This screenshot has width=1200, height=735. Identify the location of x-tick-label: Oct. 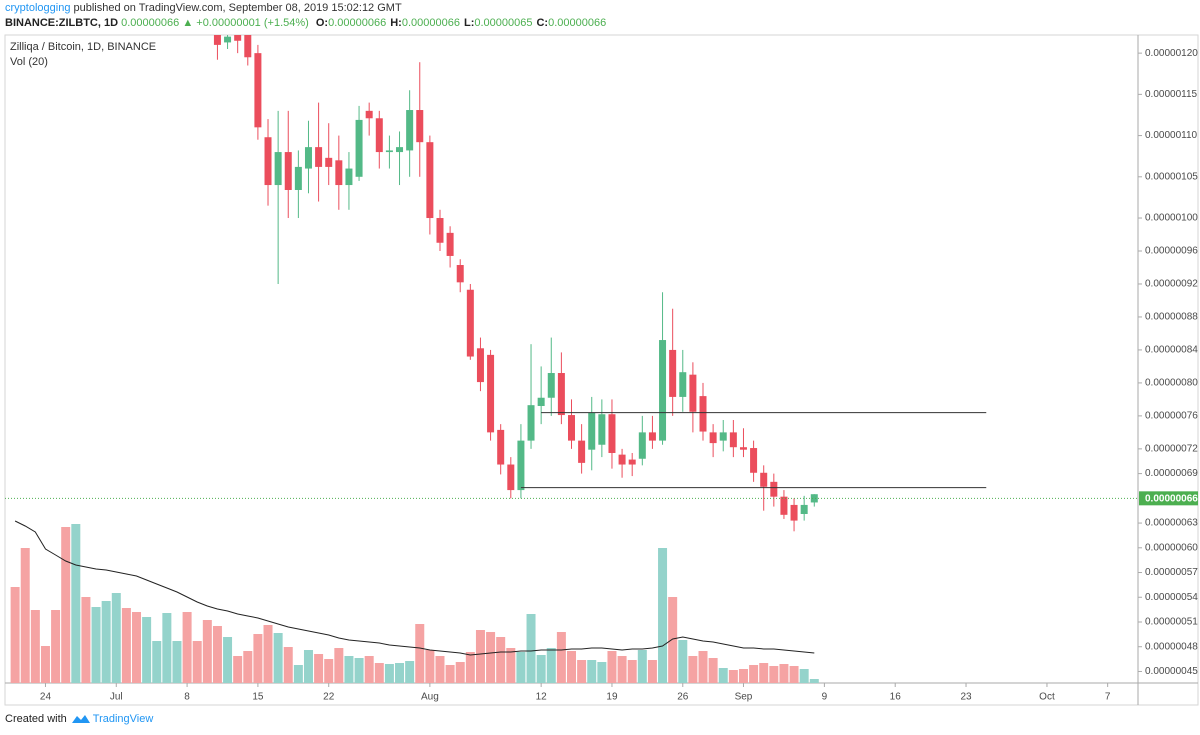
(1047, 697).